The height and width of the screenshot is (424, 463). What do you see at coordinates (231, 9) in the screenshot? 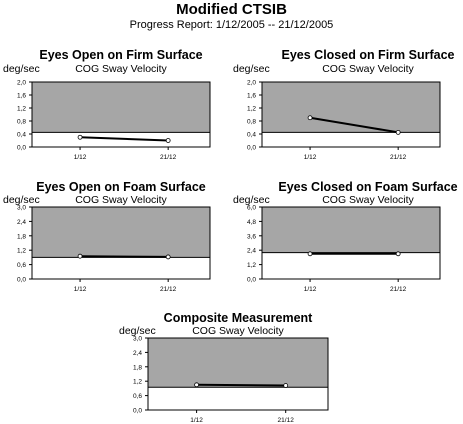
I see `report-title: Modified CTSIB` at bounding box center [231, 9].